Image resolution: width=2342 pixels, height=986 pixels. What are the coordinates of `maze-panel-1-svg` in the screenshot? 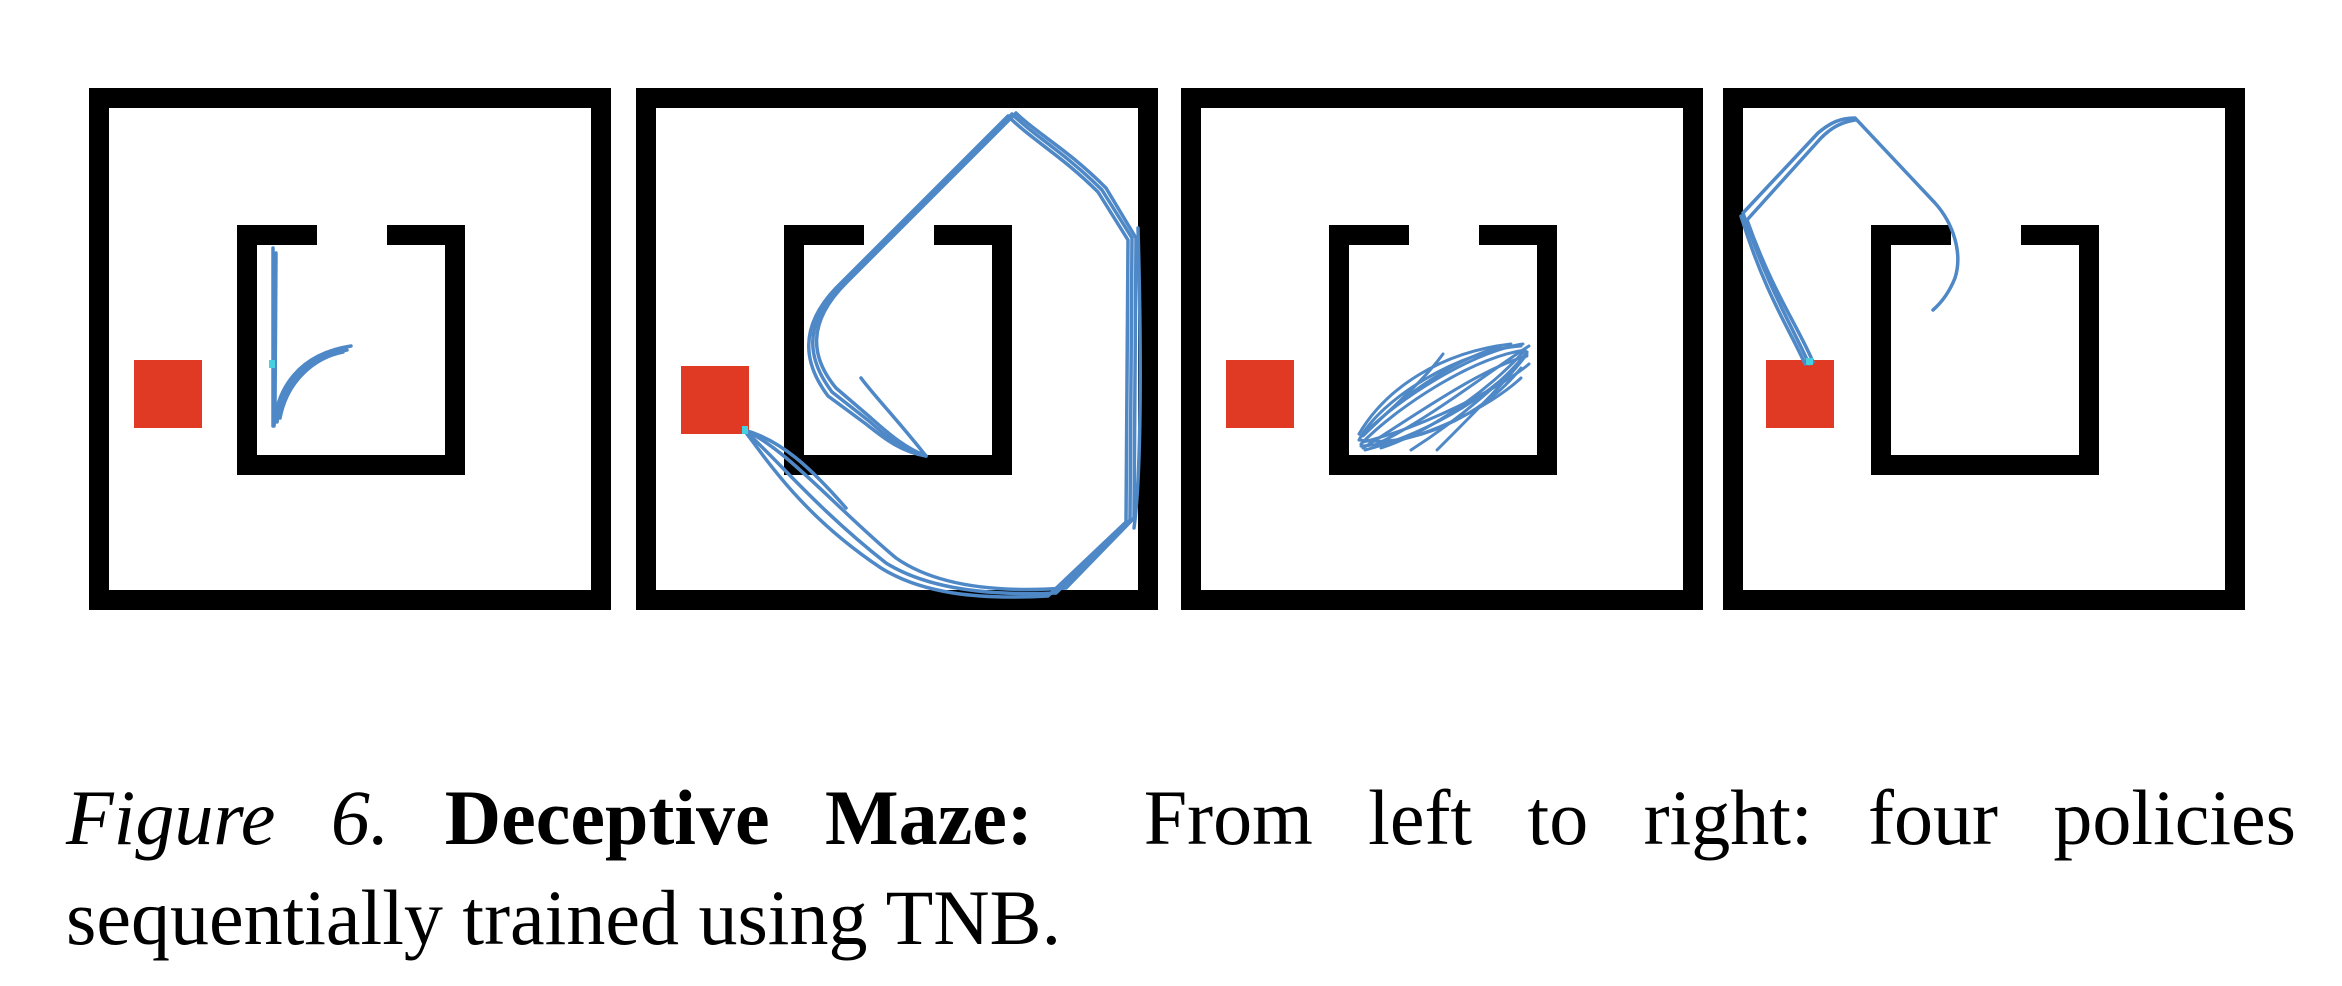 It's located at (350, 349).